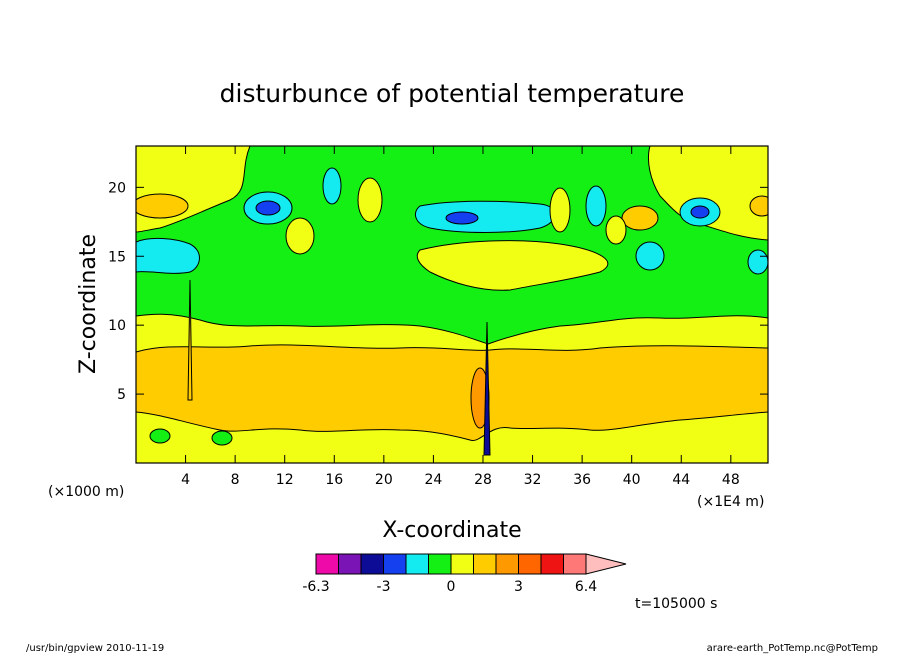  I want to click on field-blue-a, so click(268, 208).